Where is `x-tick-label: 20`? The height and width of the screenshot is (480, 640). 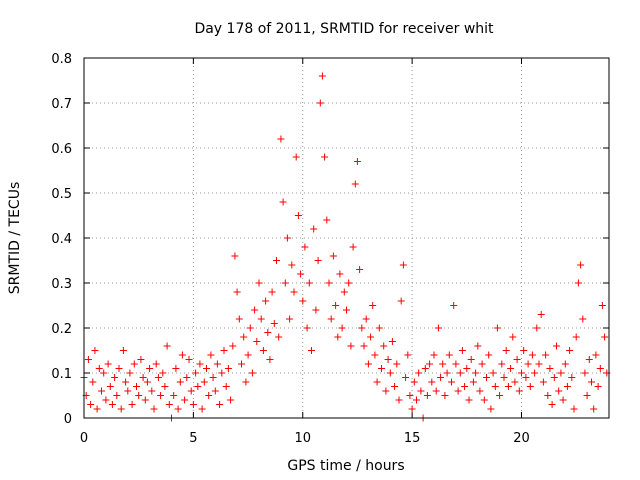
x-tick-label: 20 is located at coordinates (521, 438).